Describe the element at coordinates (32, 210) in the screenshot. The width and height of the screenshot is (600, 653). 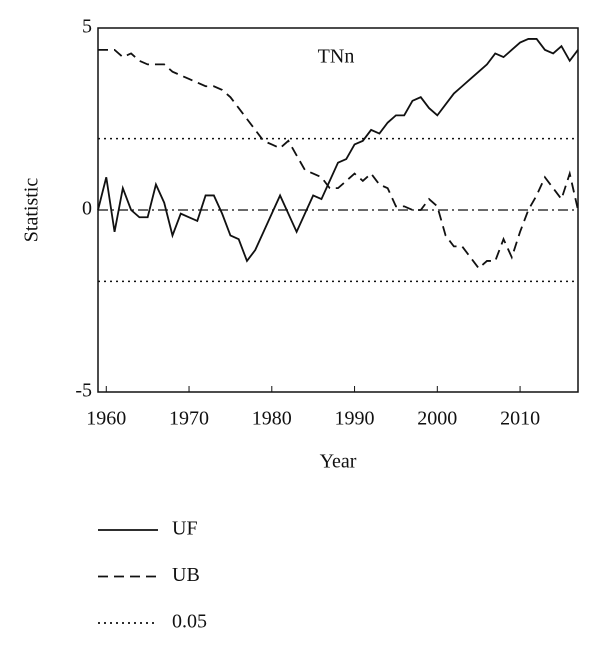
I see `y-axis-label: Statistic` at that location.